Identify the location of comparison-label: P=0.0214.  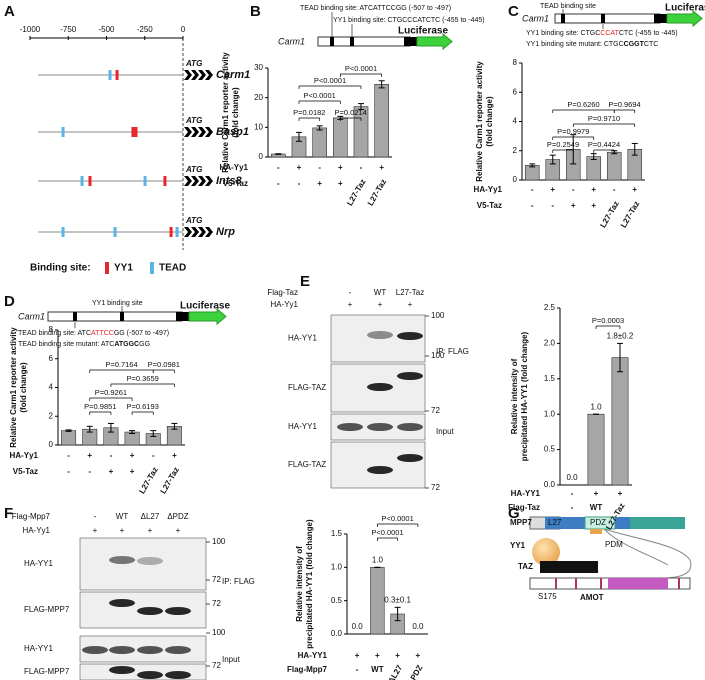
(351, 112).